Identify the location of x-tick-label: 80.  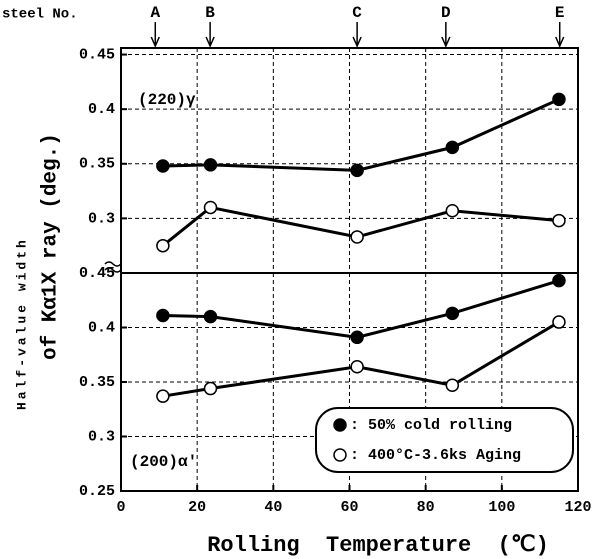
(426, 507).